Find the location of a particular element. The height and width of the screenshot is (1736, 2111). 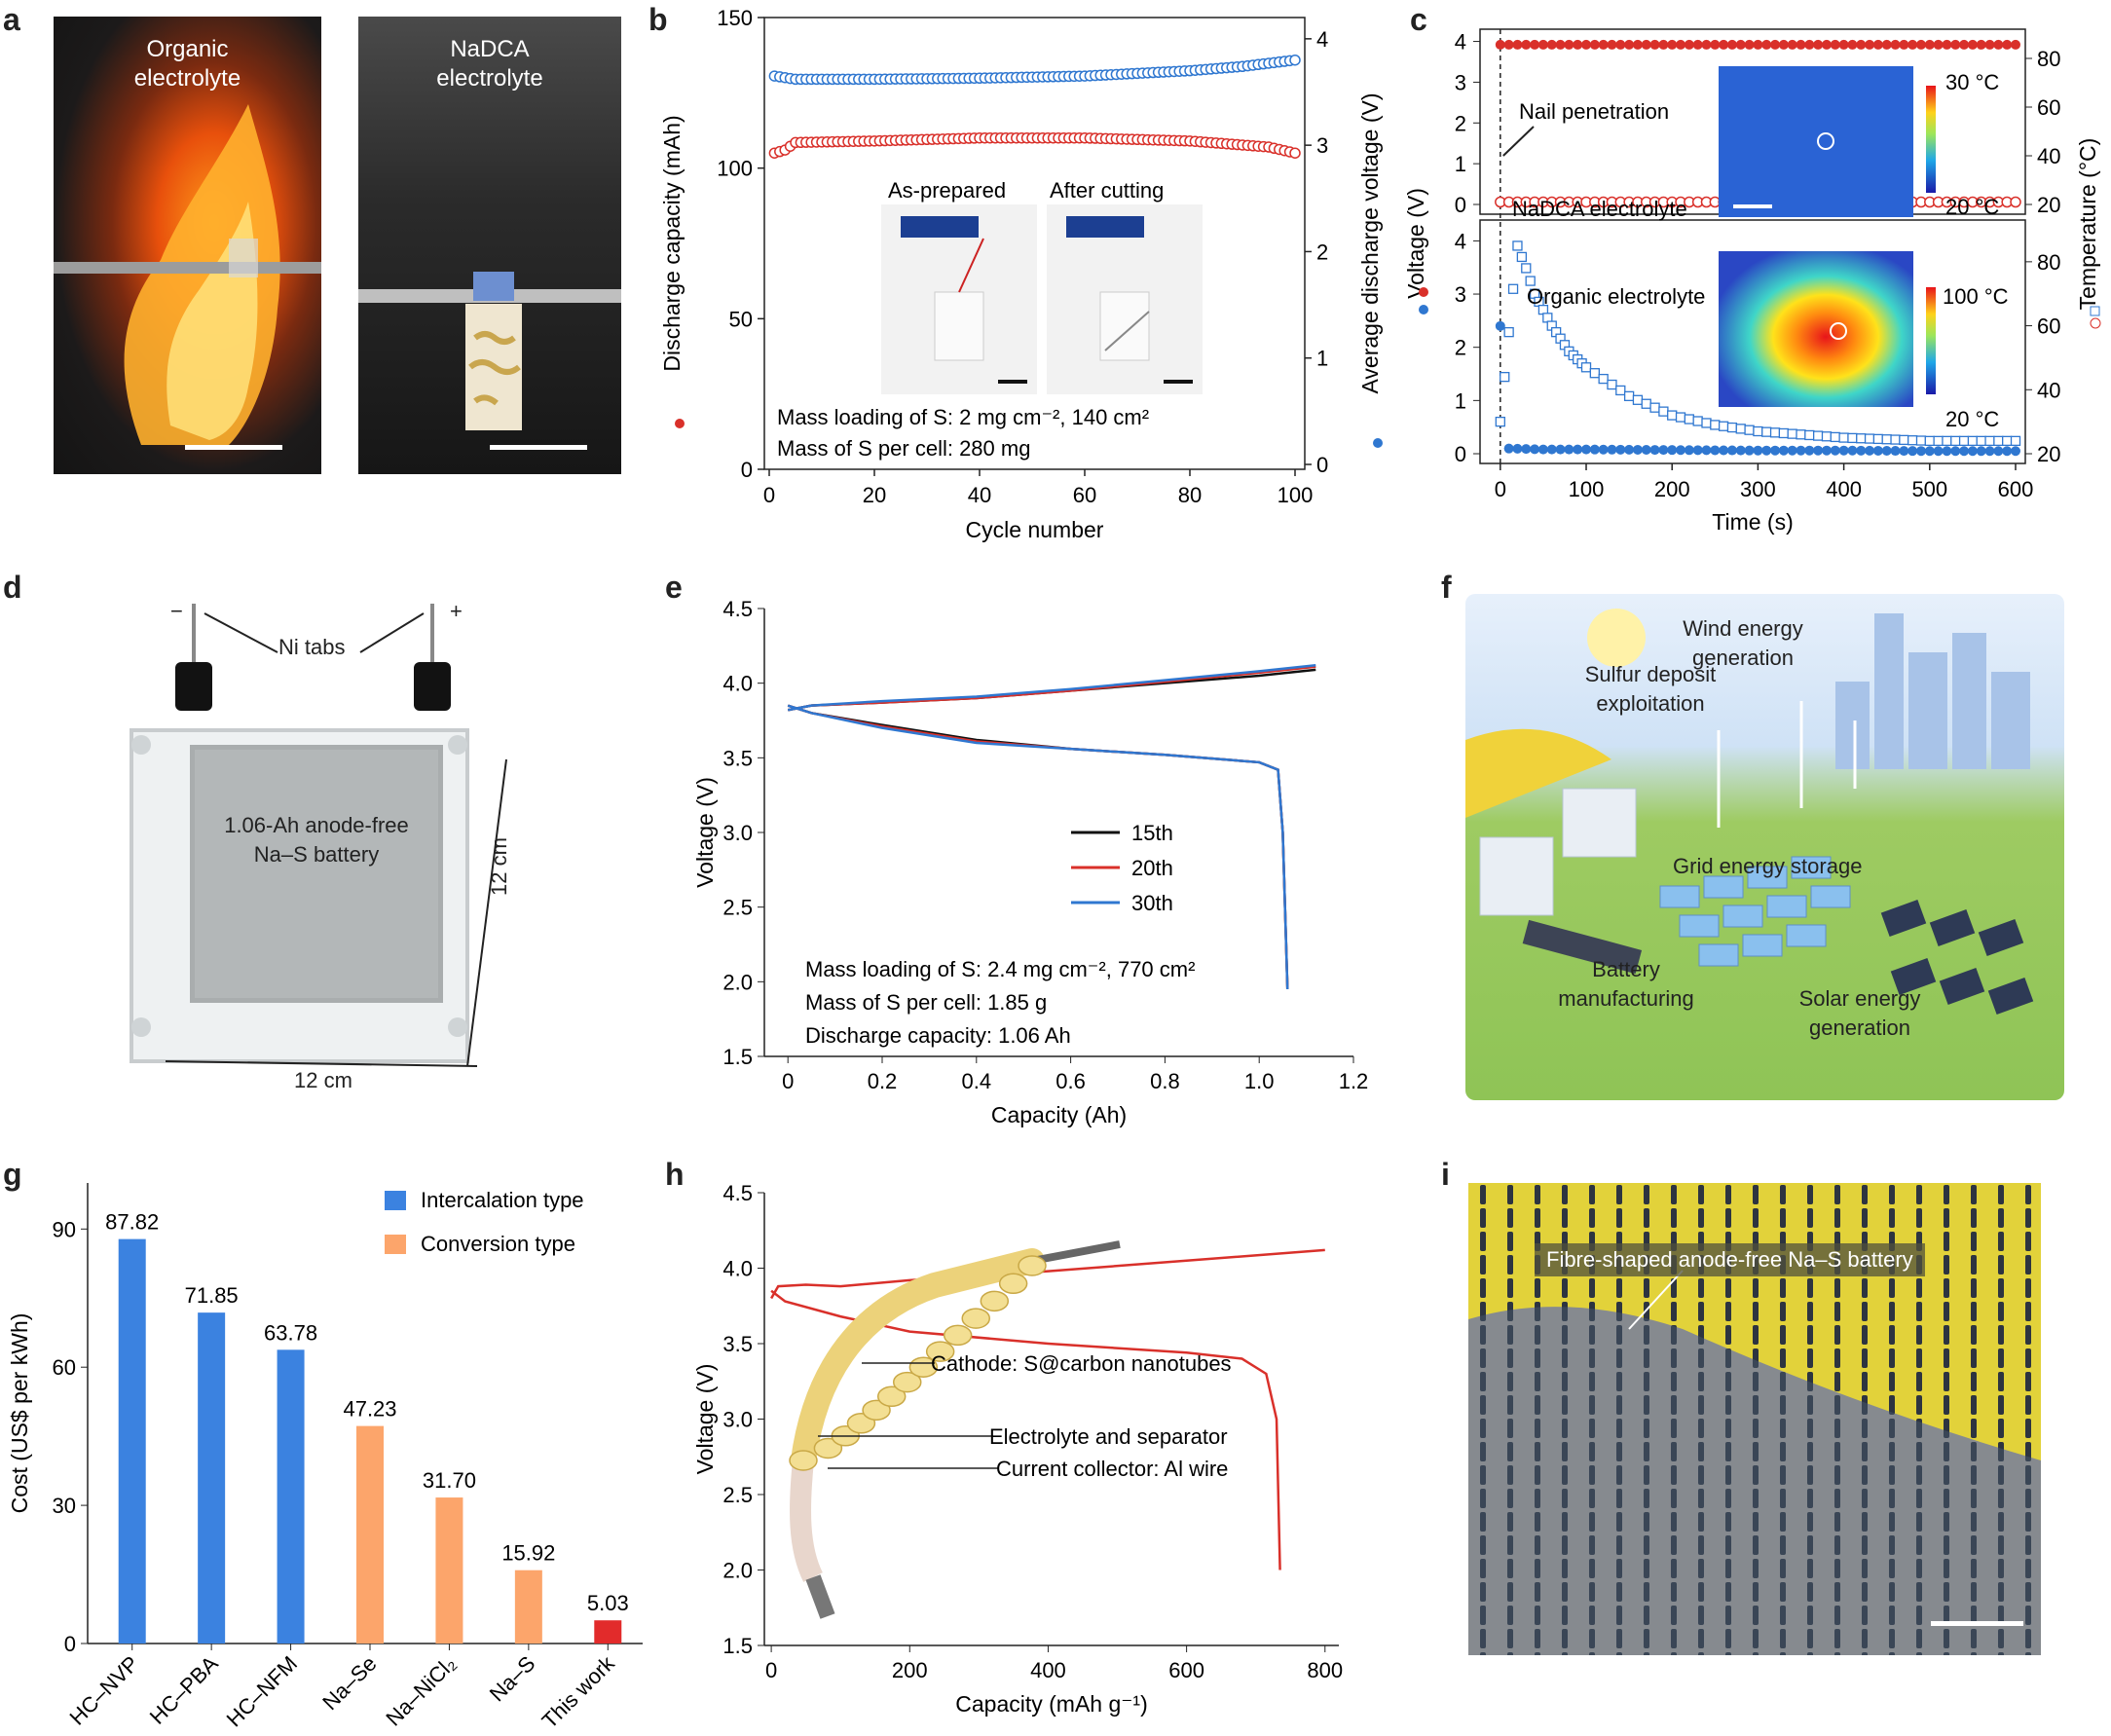

photo-organic-electrolyte: Organic electrolyte is located at coordinates (187, 245).